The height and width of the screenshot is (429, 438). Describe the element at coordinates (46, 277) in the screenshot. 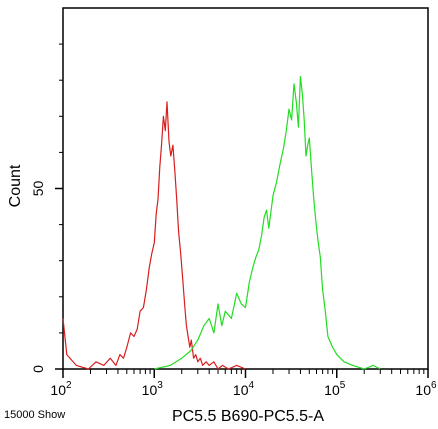

I see `y-major-ticks: 0 50` at that location.